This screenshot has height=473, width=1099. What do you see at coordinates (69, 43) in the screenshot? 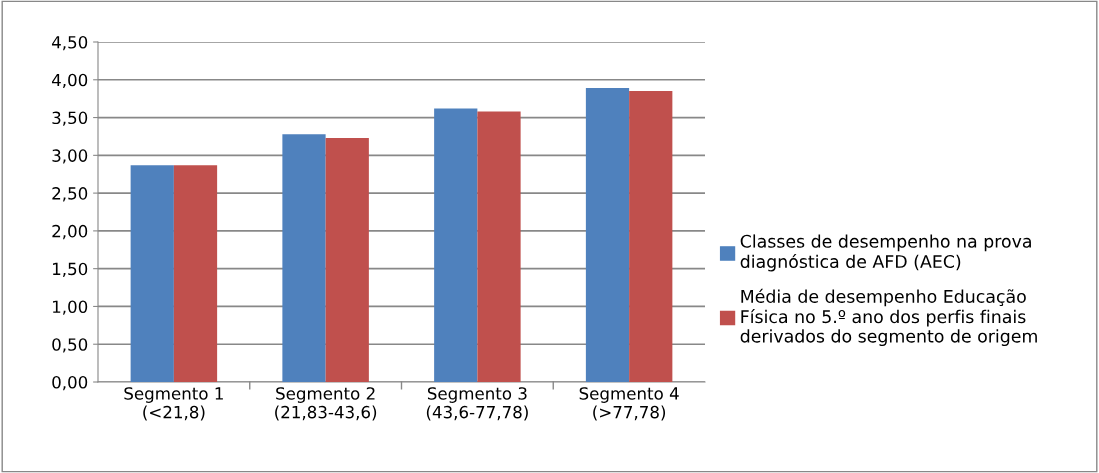
I see `y-tick-label: 4,50` at bounding box center [69, 43].